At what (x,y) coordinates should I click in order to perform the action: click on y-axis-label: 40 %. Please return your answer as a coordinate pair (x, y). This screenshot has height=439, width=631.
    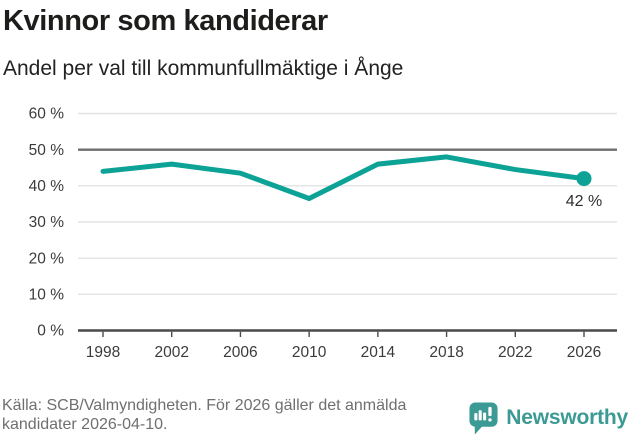
    Looking at the image, I should click on (47, 186).